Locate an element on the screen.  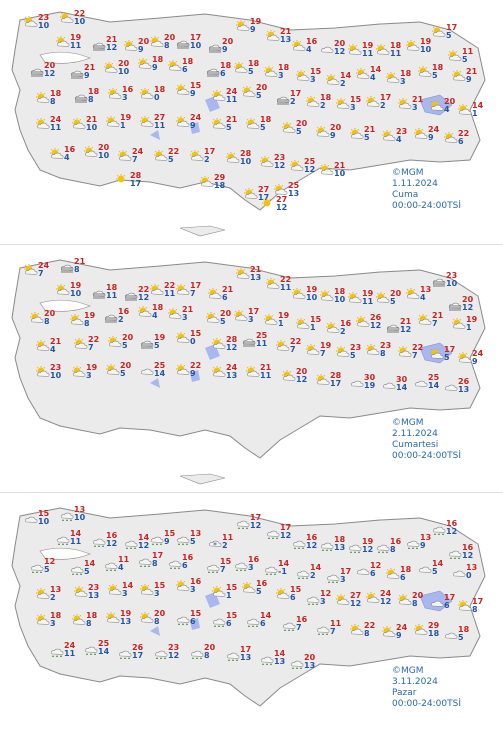
max-temperature: 22 is located at coordinates (464, 133).